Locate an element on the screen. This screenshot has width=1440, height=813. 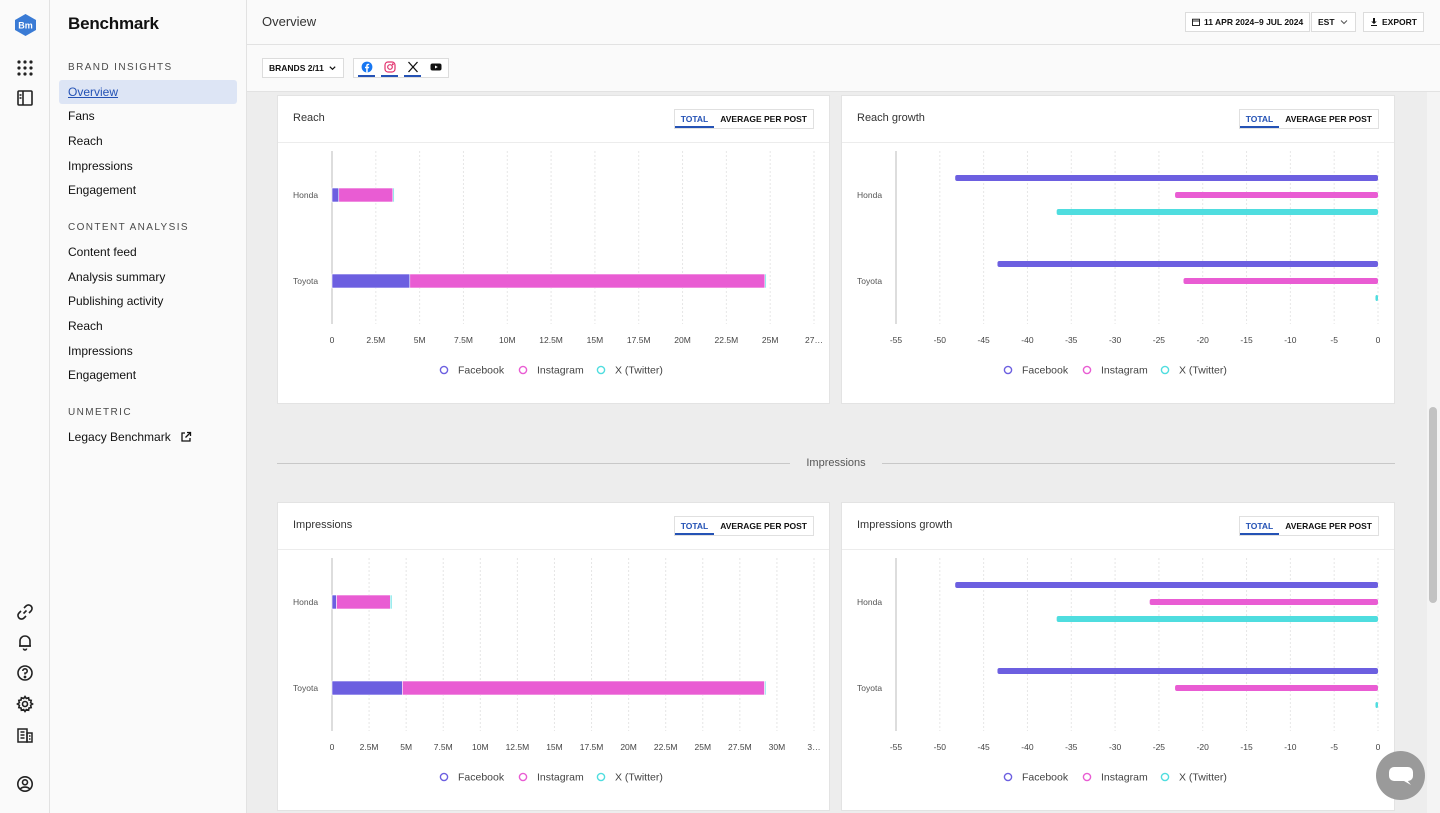
nav-item-publishing-activity: Publishing activity is located at coordinates (116, 301).